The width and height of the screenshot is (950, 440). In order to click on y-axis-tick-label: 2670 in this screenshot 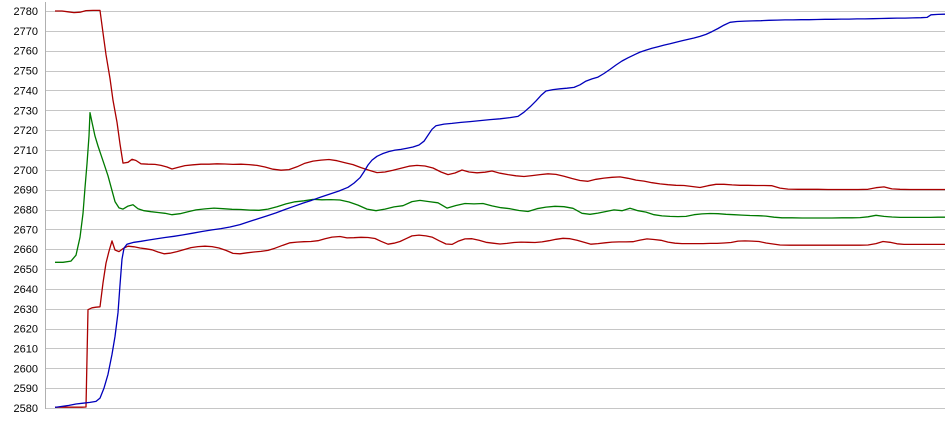, I will do `click(26, 230)`.